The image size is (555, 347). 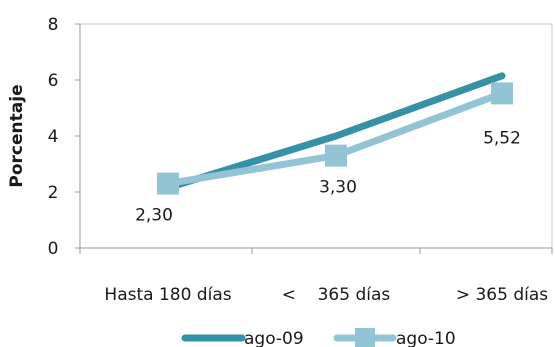 I want to click on y-tick-label: 2, so click(x=53, y=193).